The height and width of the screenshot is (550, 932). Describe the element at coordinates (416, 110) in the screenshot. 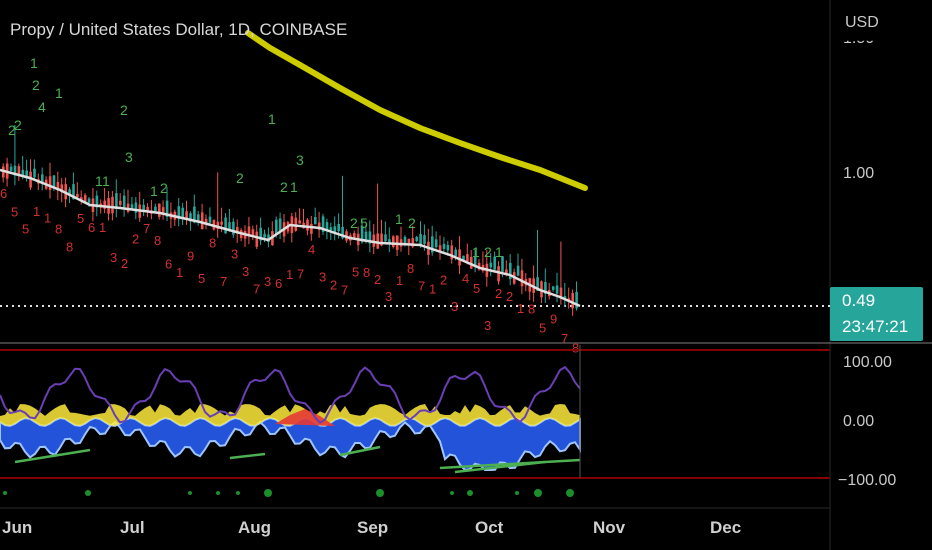

I see `ma-long-line` at that location.